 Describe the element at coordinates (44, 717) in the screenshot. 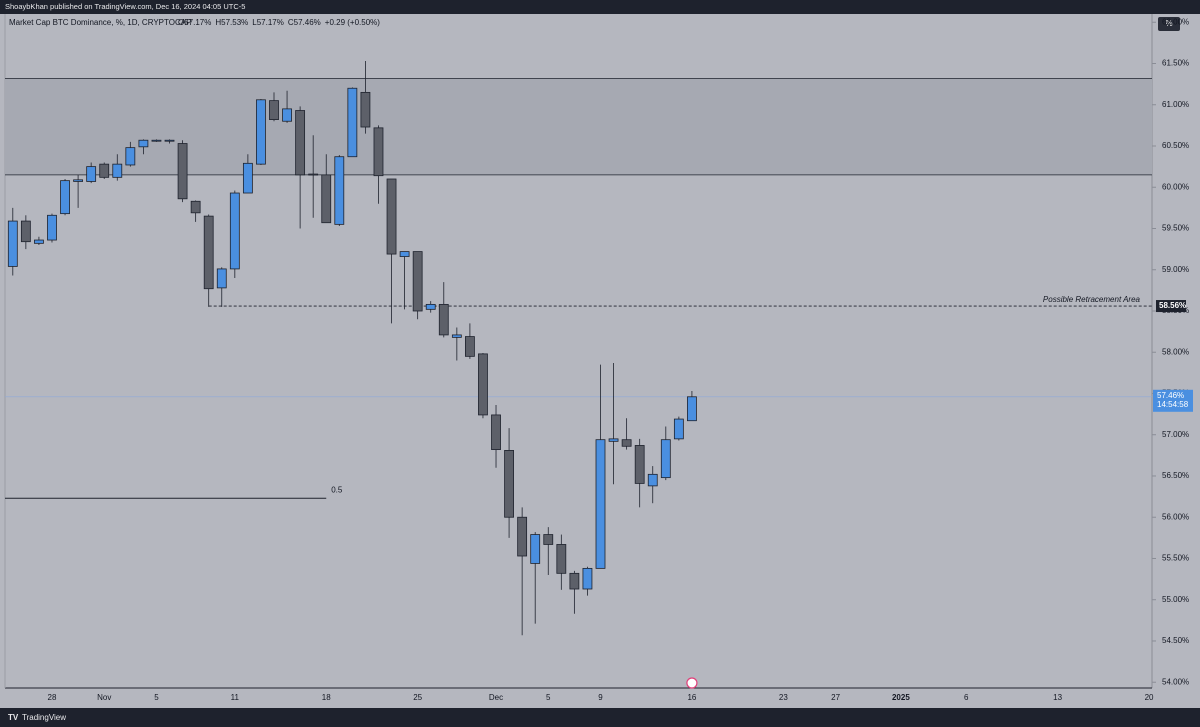

I see `brand: TradingView` at that location.